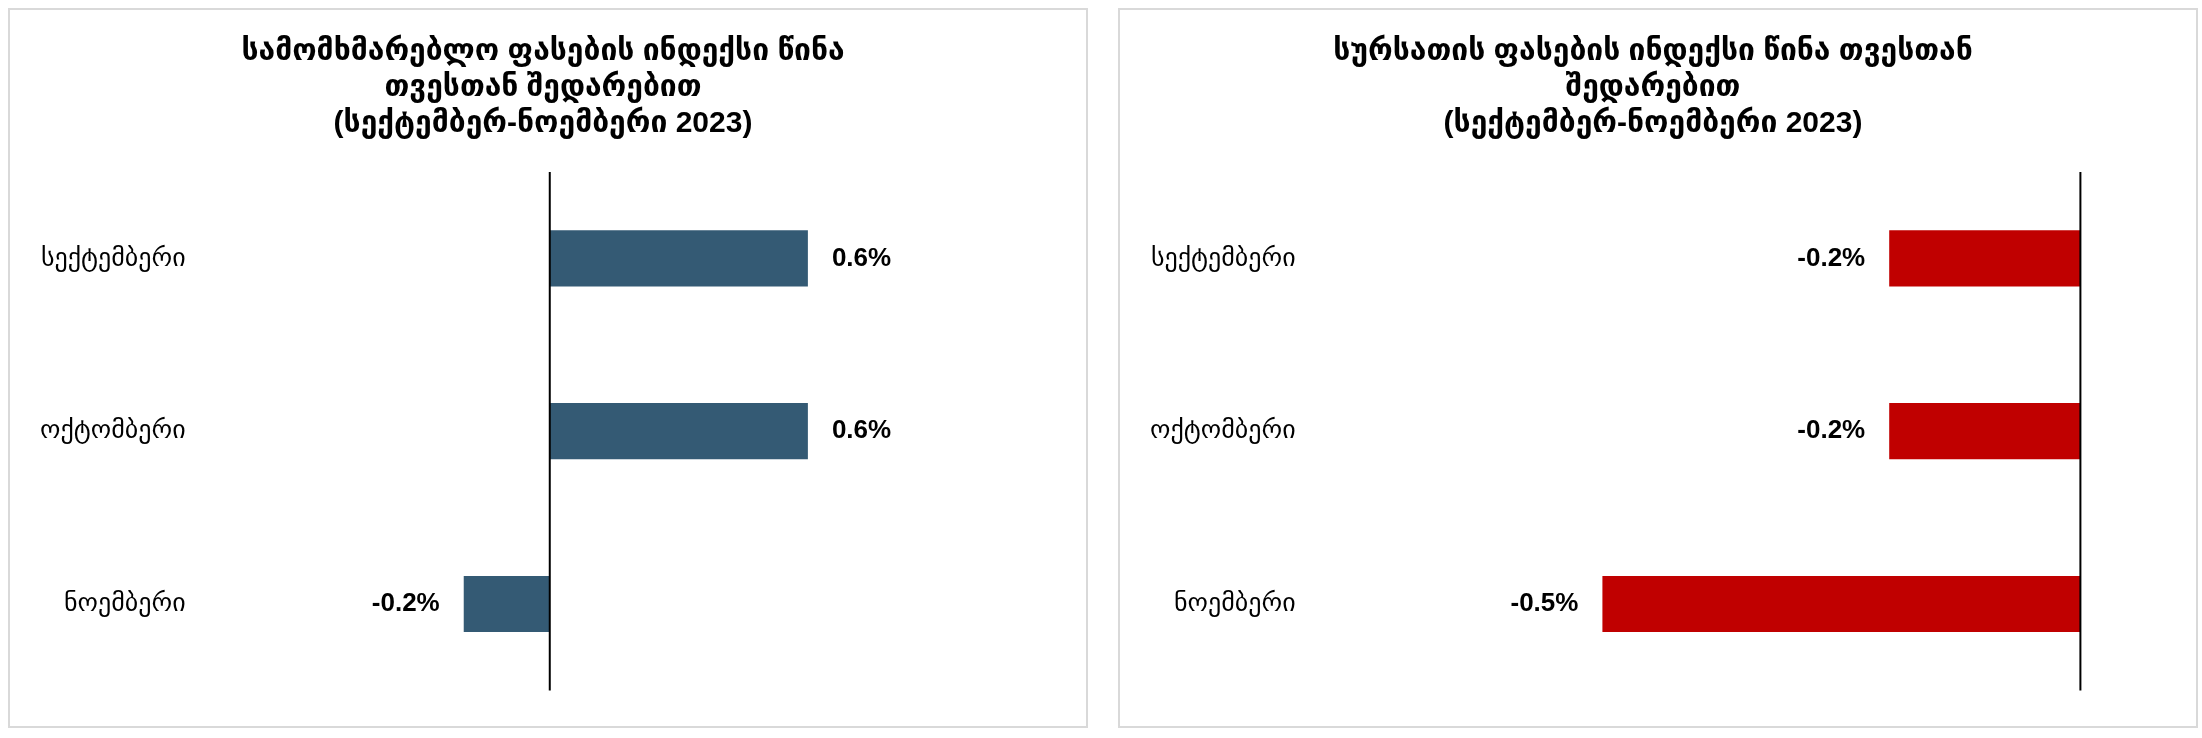  Describe the element at coordinates (1653, 86) in the screenshot. I see `chart-title: სურსათის ფასების ინდექსი წინა თვესთან შედარებით (სექტემბერ-ნოემბერი 2023)` at that location.